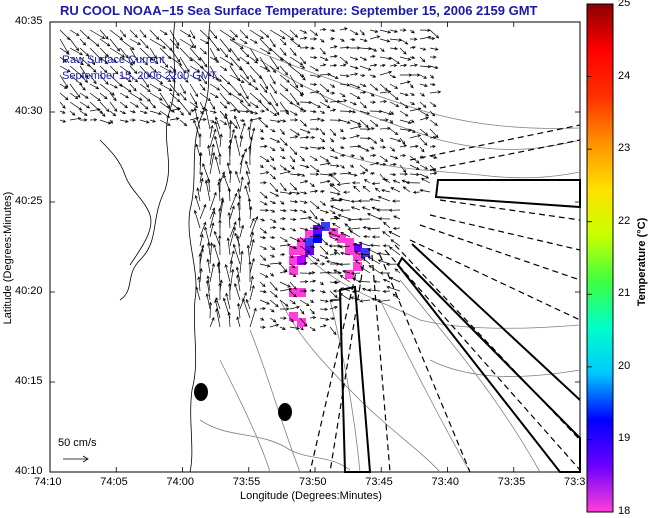  I want to click on colorbar-ticks, so click(589, 258).